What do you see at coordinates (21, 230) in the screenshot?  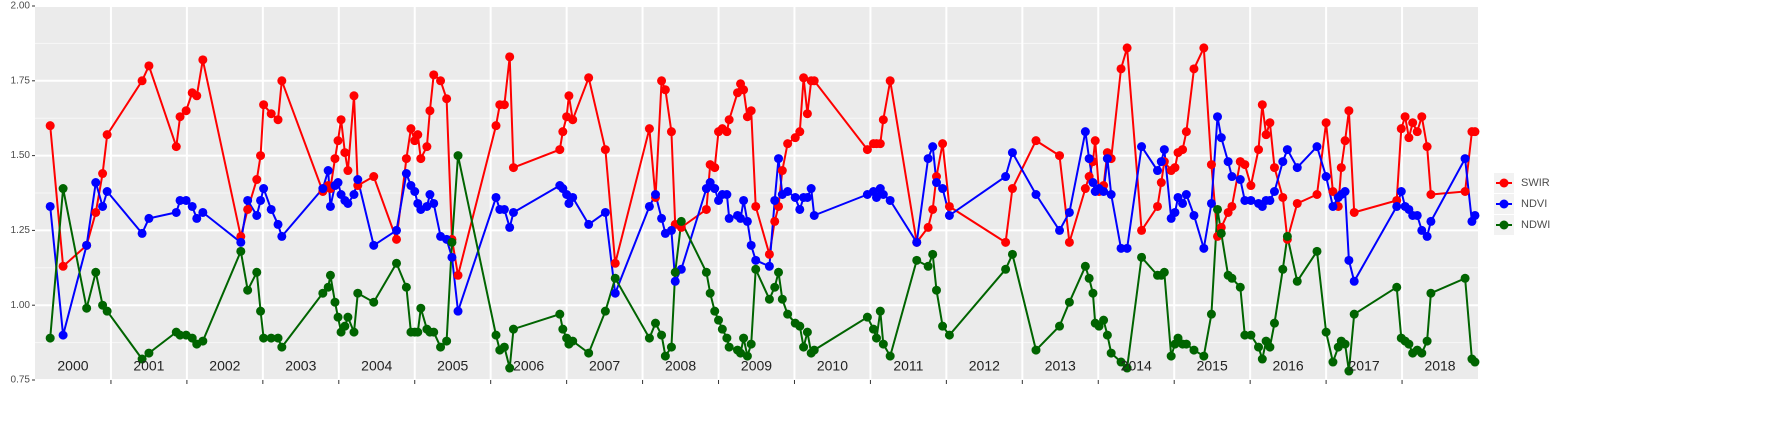 I see `y-tick-label: 1.25` at bounding box center [21, 230].